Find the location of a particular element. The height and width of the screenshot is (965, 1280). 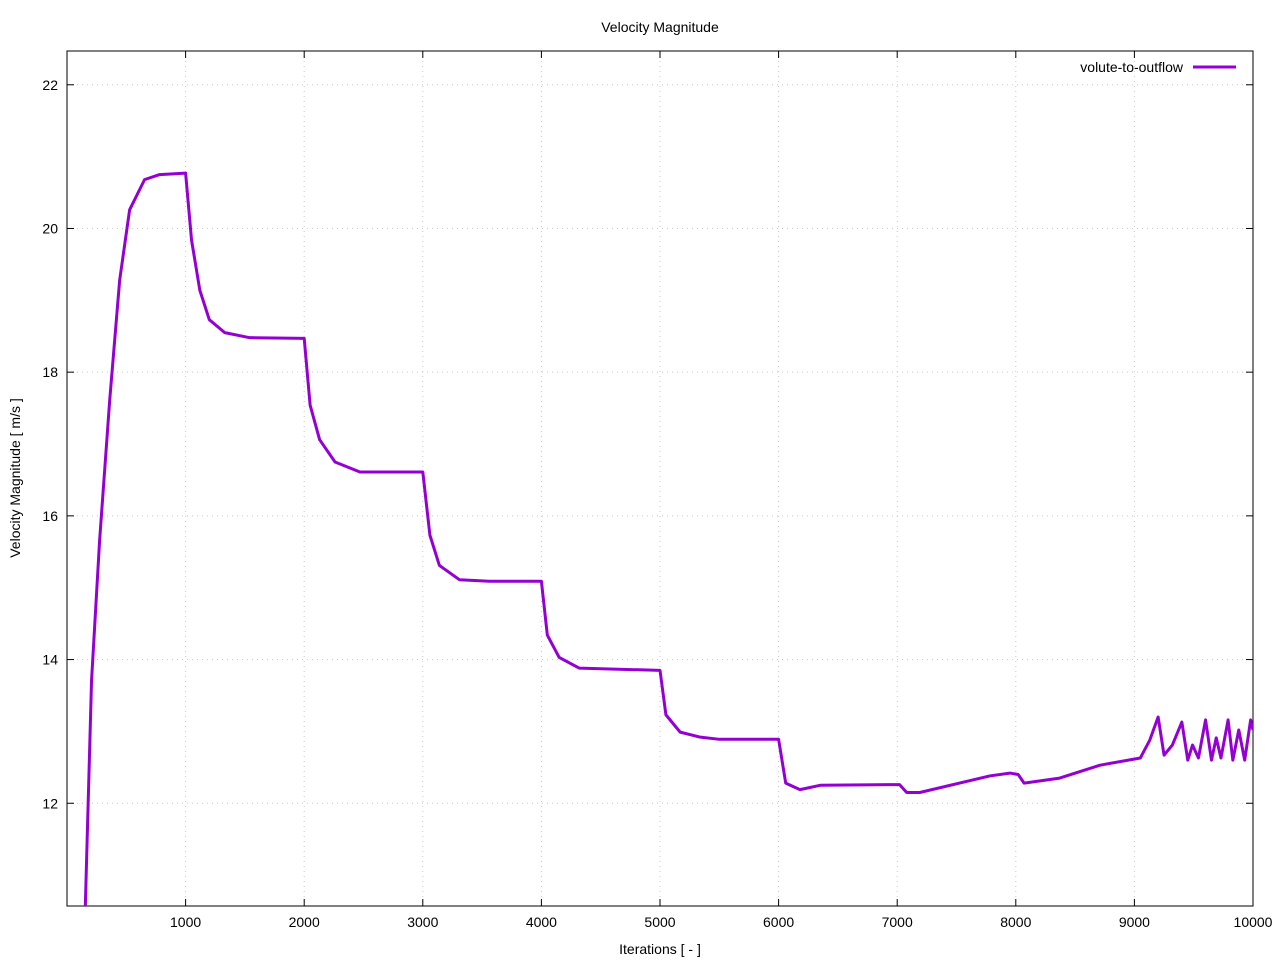

y-tick-label: 12 is located at coordinates (50, 803).